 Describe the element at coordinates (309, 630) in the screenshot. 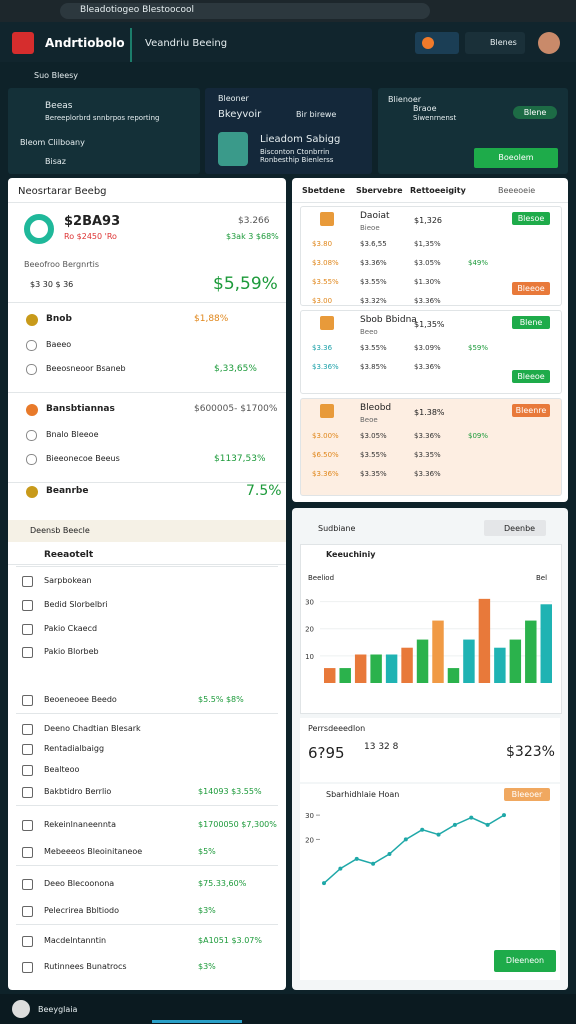

I see `y-tick-label: 20` at that location.